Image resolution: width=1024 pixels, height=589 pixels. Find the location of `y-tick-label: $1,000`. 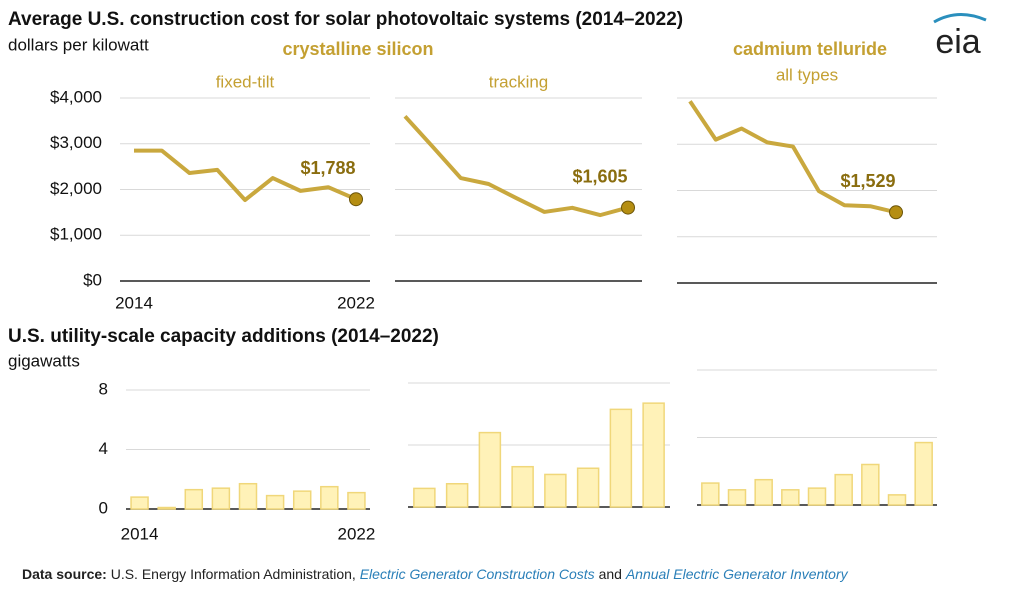

y-tick-label: $1,000 is located at coordinates (76, 234).